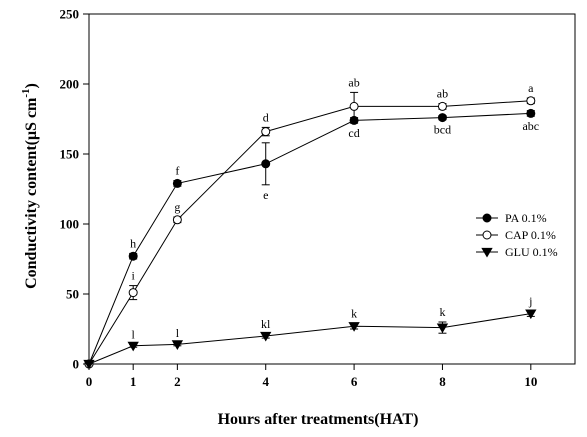 This screenshot has width=587, height=437. I want to click on y-axis-title-unit: S cm, so click(31, 114).